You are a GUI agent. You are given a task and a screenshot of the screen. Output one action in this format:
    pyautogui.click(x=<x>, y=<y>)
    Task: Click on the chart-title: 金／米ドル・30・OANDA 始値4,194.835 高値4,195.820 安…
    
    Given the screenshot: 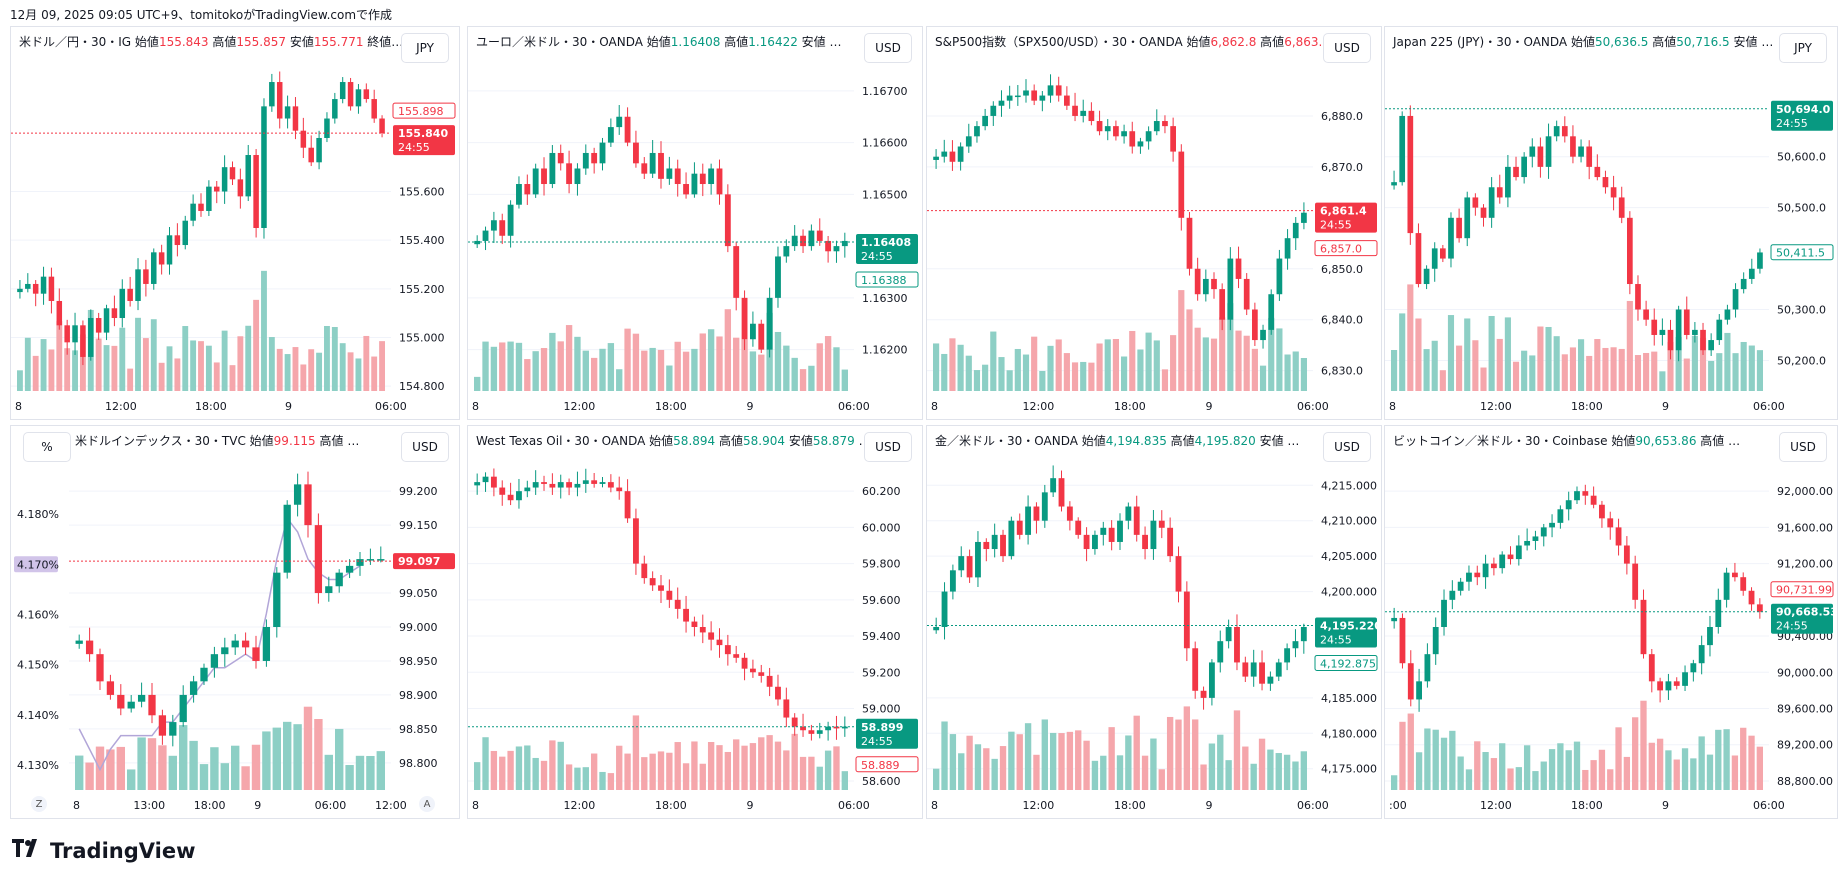 What is the action you would take?
    pyautogui.click(x=1117, y=440)
    